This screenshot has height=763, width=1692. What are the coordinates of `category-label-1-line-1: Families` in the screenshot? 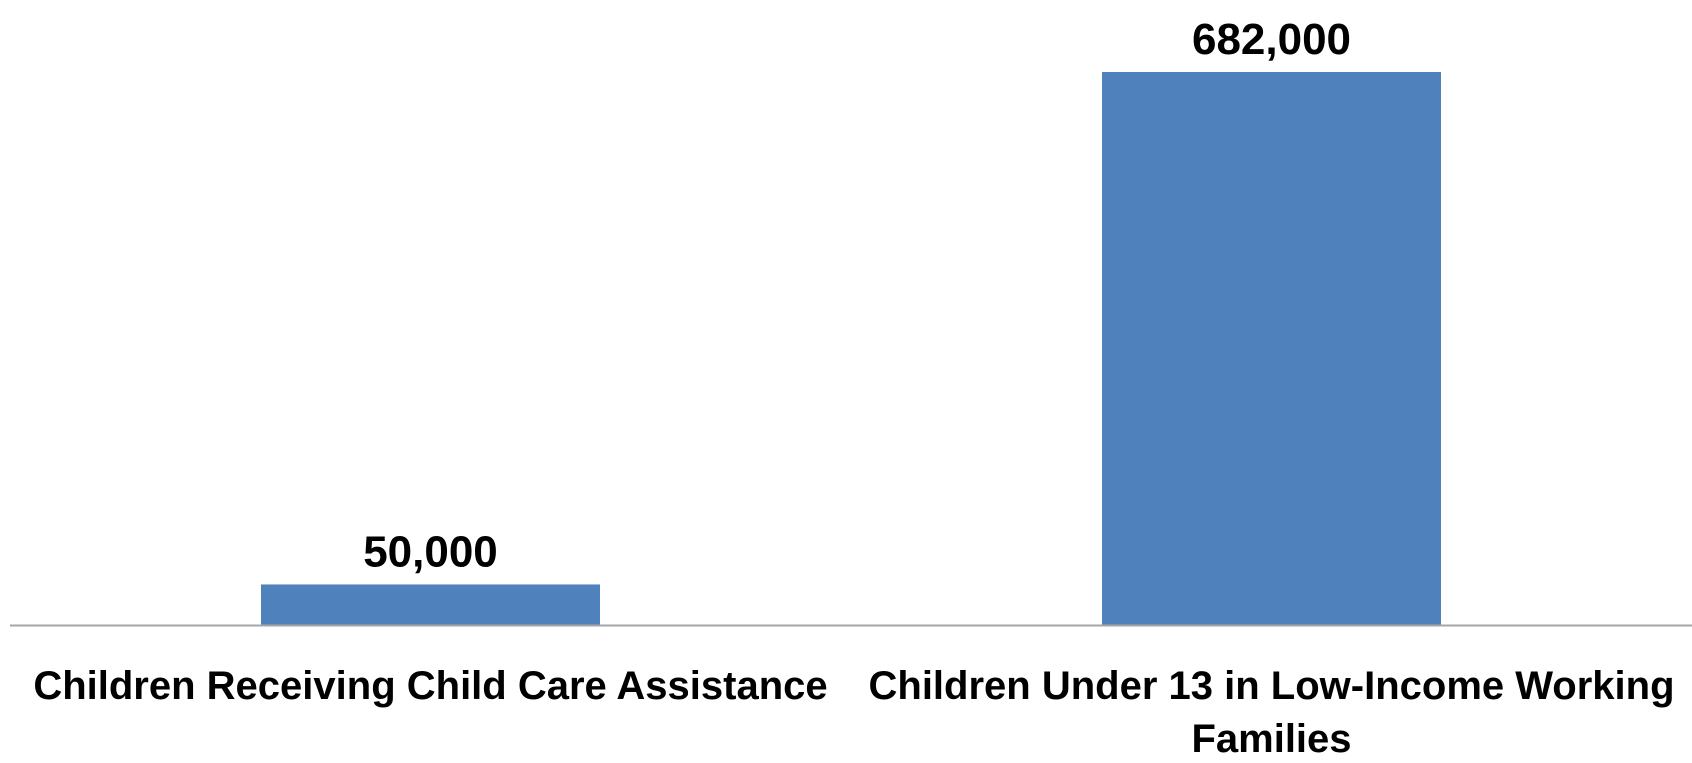 It's located at (1271, 737).